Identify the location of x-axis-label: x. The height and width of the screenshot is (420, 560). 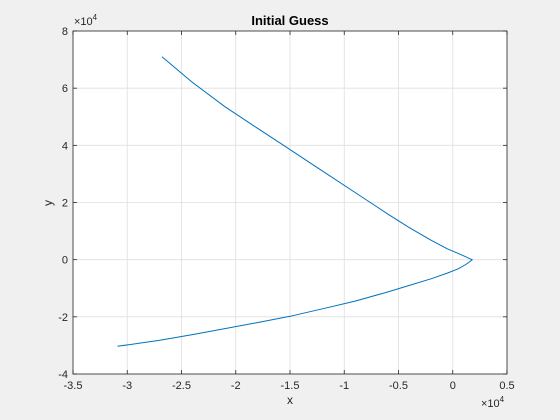
(290, 400).